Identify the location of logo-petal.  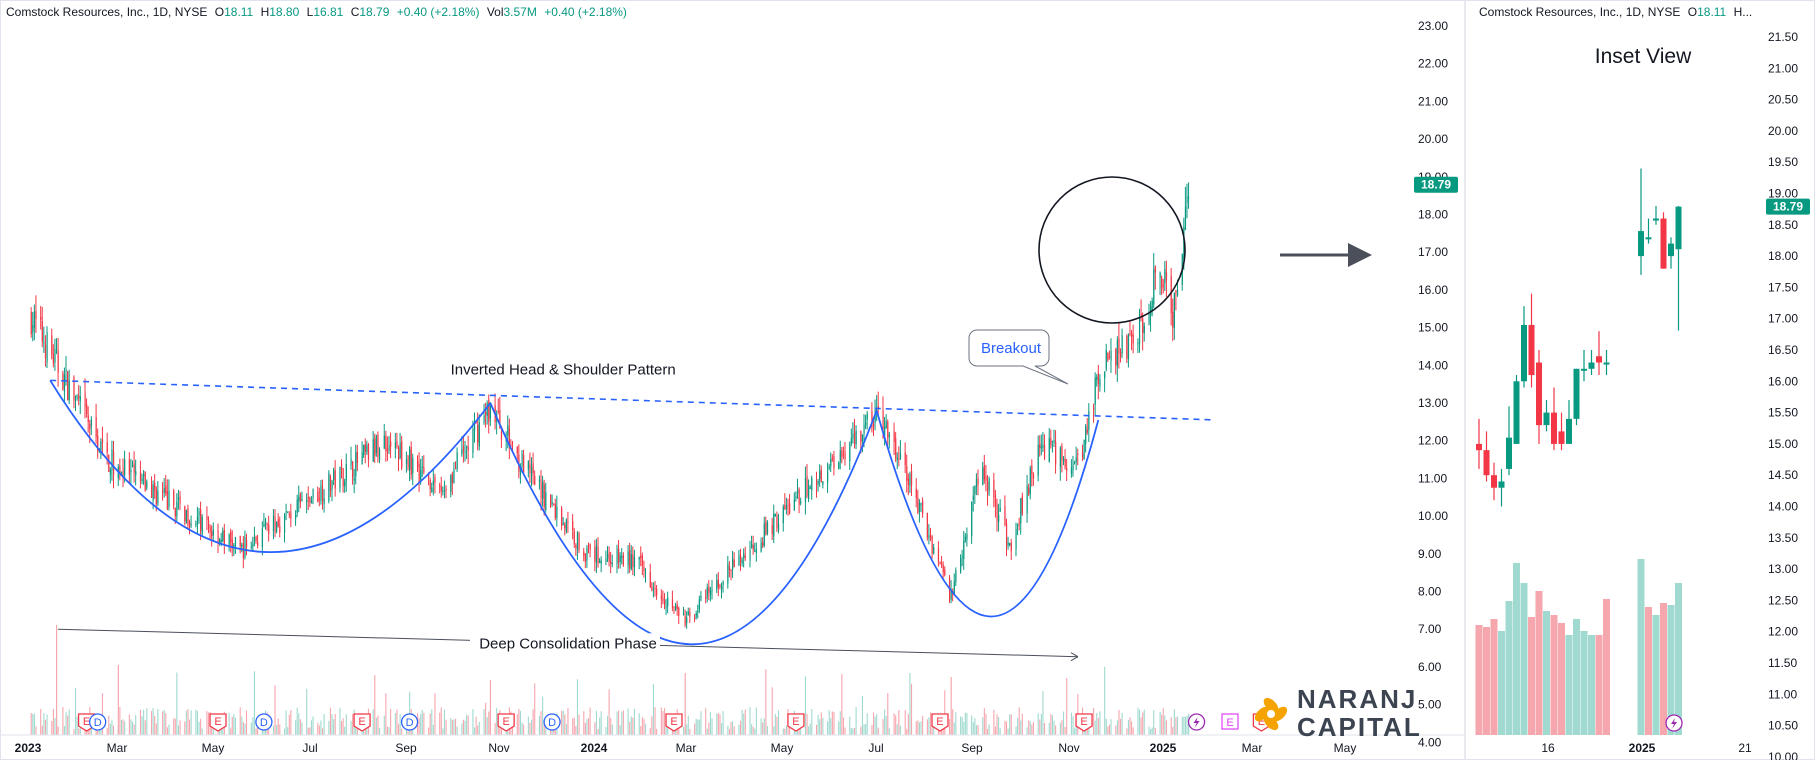
(1280, 714).